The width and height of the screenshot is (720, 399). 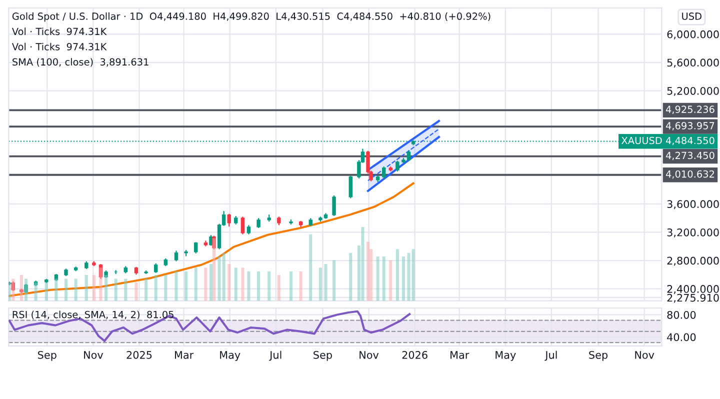 What do you see at coordinates (80, 62) in the screenshot?
I see `annotation: SMA (100, close) 3,891.631` at bounding box center [80, 62].